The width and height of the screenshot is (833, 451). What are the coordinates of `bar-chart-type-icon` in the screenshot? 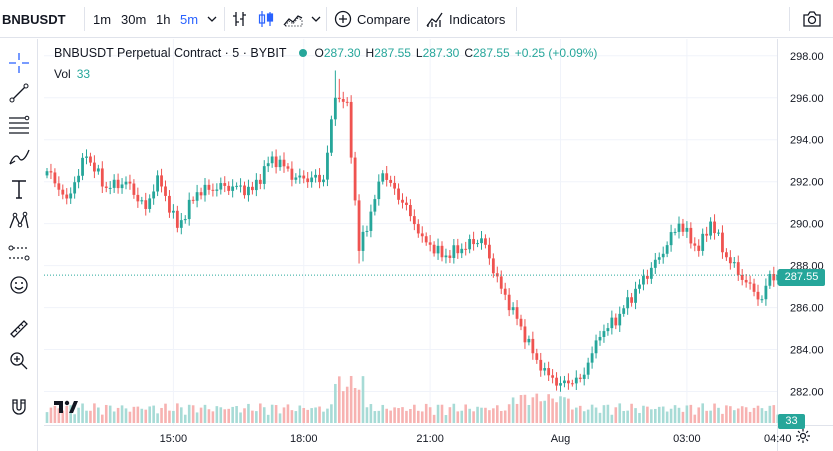 It's located at (240, 19).